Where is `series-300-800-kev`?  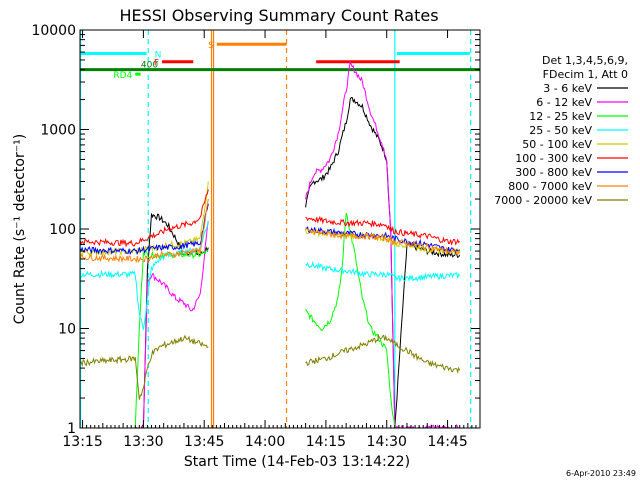 series-300-800-kev is located at coordinates (383, 240).